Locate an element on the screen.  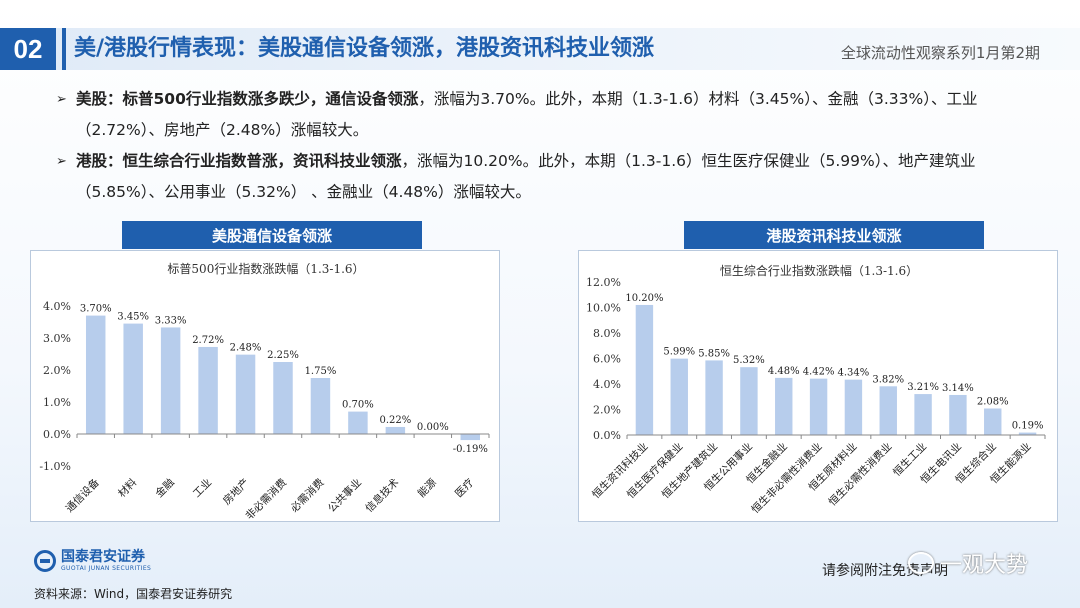
y-tick-label: 3.0% is located at coordinates (57, 338).